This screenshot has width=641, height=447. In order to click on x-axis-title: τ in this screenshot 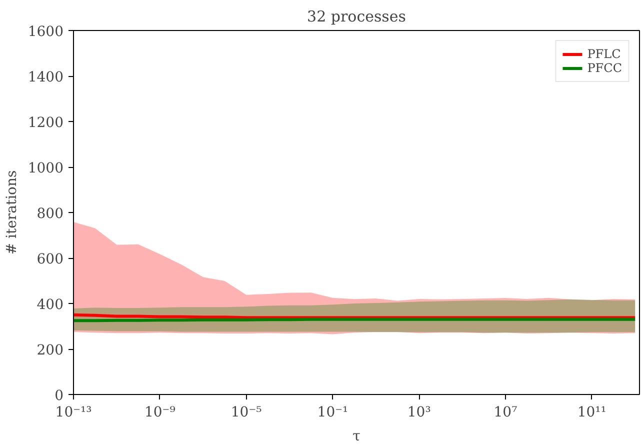, I will do `click(356, 436)`.